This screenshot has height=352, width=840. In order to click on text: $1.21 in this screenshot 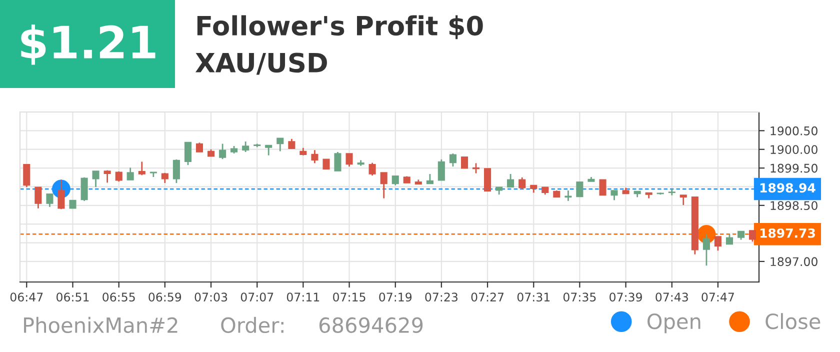, I will do `click(88, 44)`.